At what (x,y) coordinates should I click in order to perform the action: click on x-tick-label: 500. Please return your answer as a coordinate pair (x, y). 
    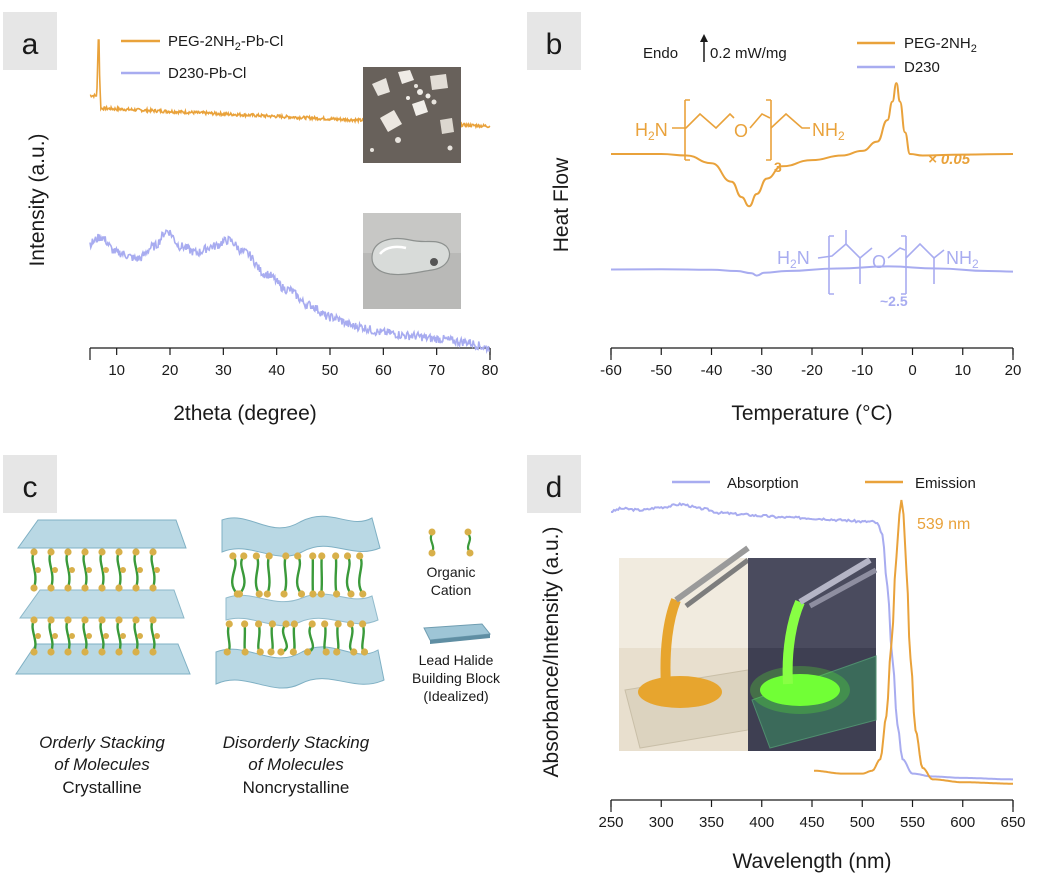
    Looking at the image, I should click on (862, 822).